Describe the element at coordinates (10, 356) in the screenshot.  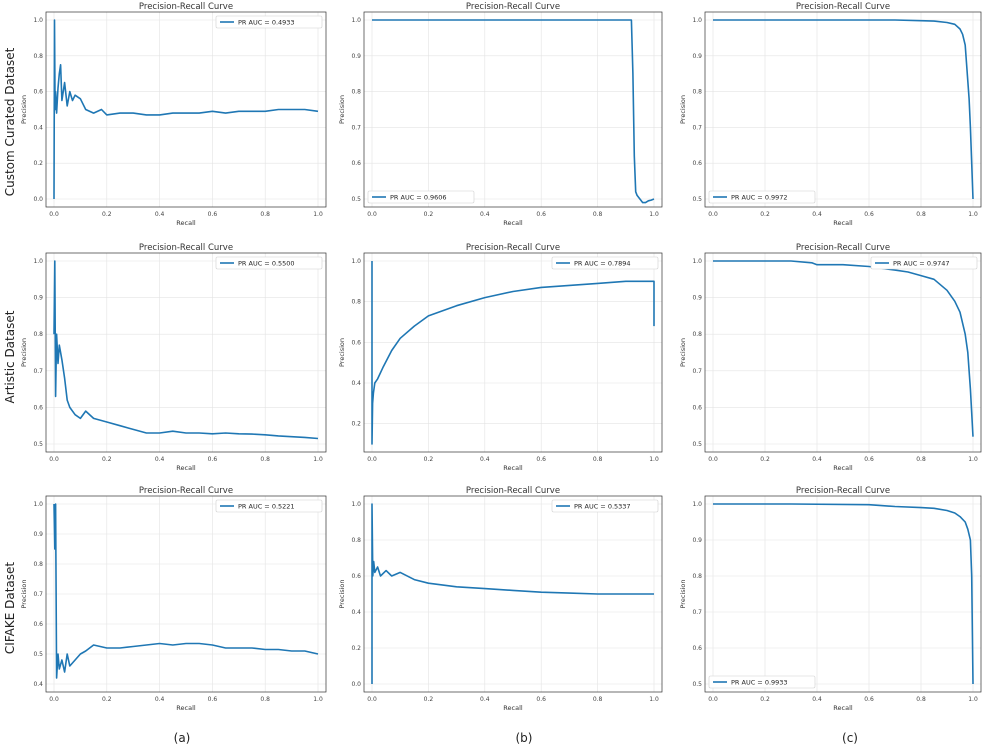
I see `row-label-artistic: Artistic Dataset` at that location.